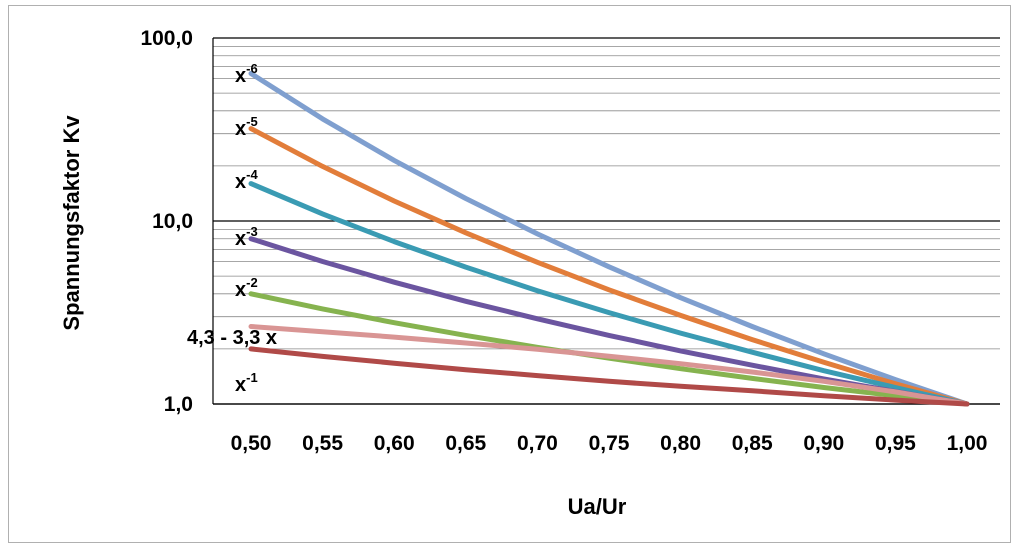 The image size is (1020, 548). Describe the element at coordinates (71, 223) in the screenshot. I see `y-axis-title: Spannungsfaktor Kv` at that location.